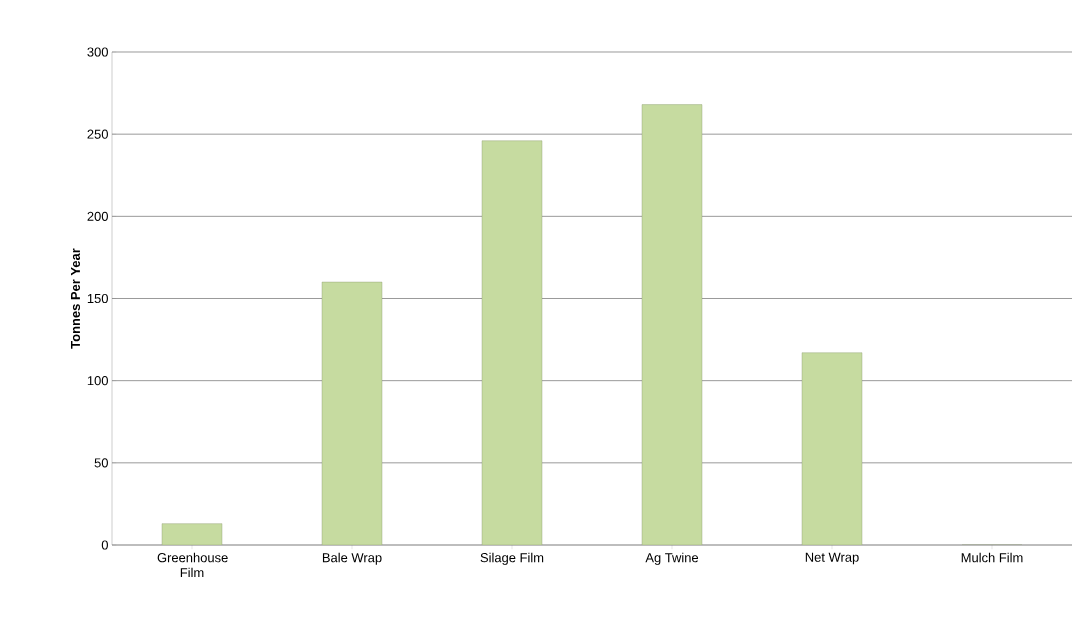 The width and height of the screenshot is (1089, 621). Describe the element at coordinates (832, 558) in the screenshot. I see `x-tick-label: Net Wrap` at that location.